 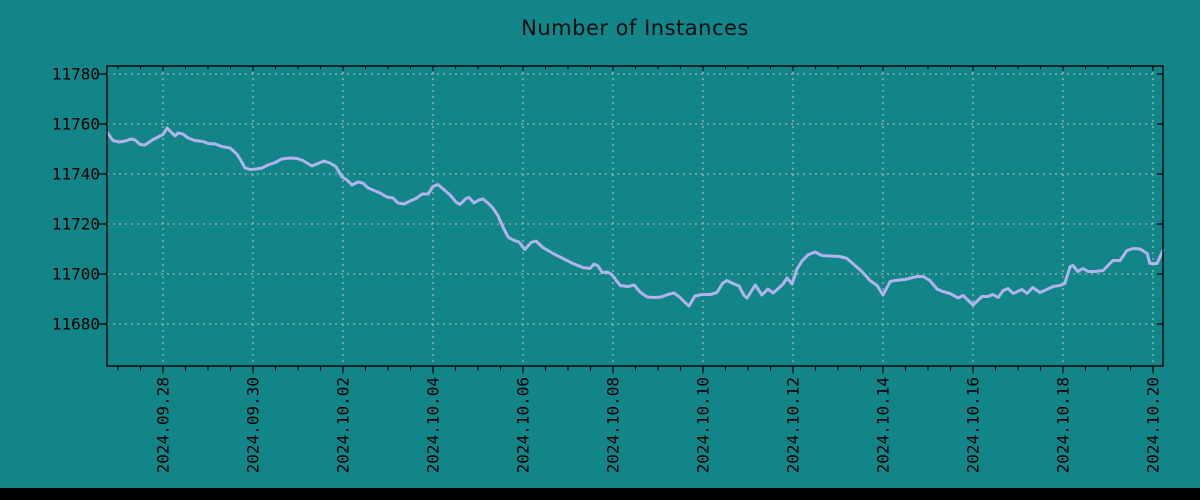 I want to click on svg-text: 11760, so click(x=76, y=124).